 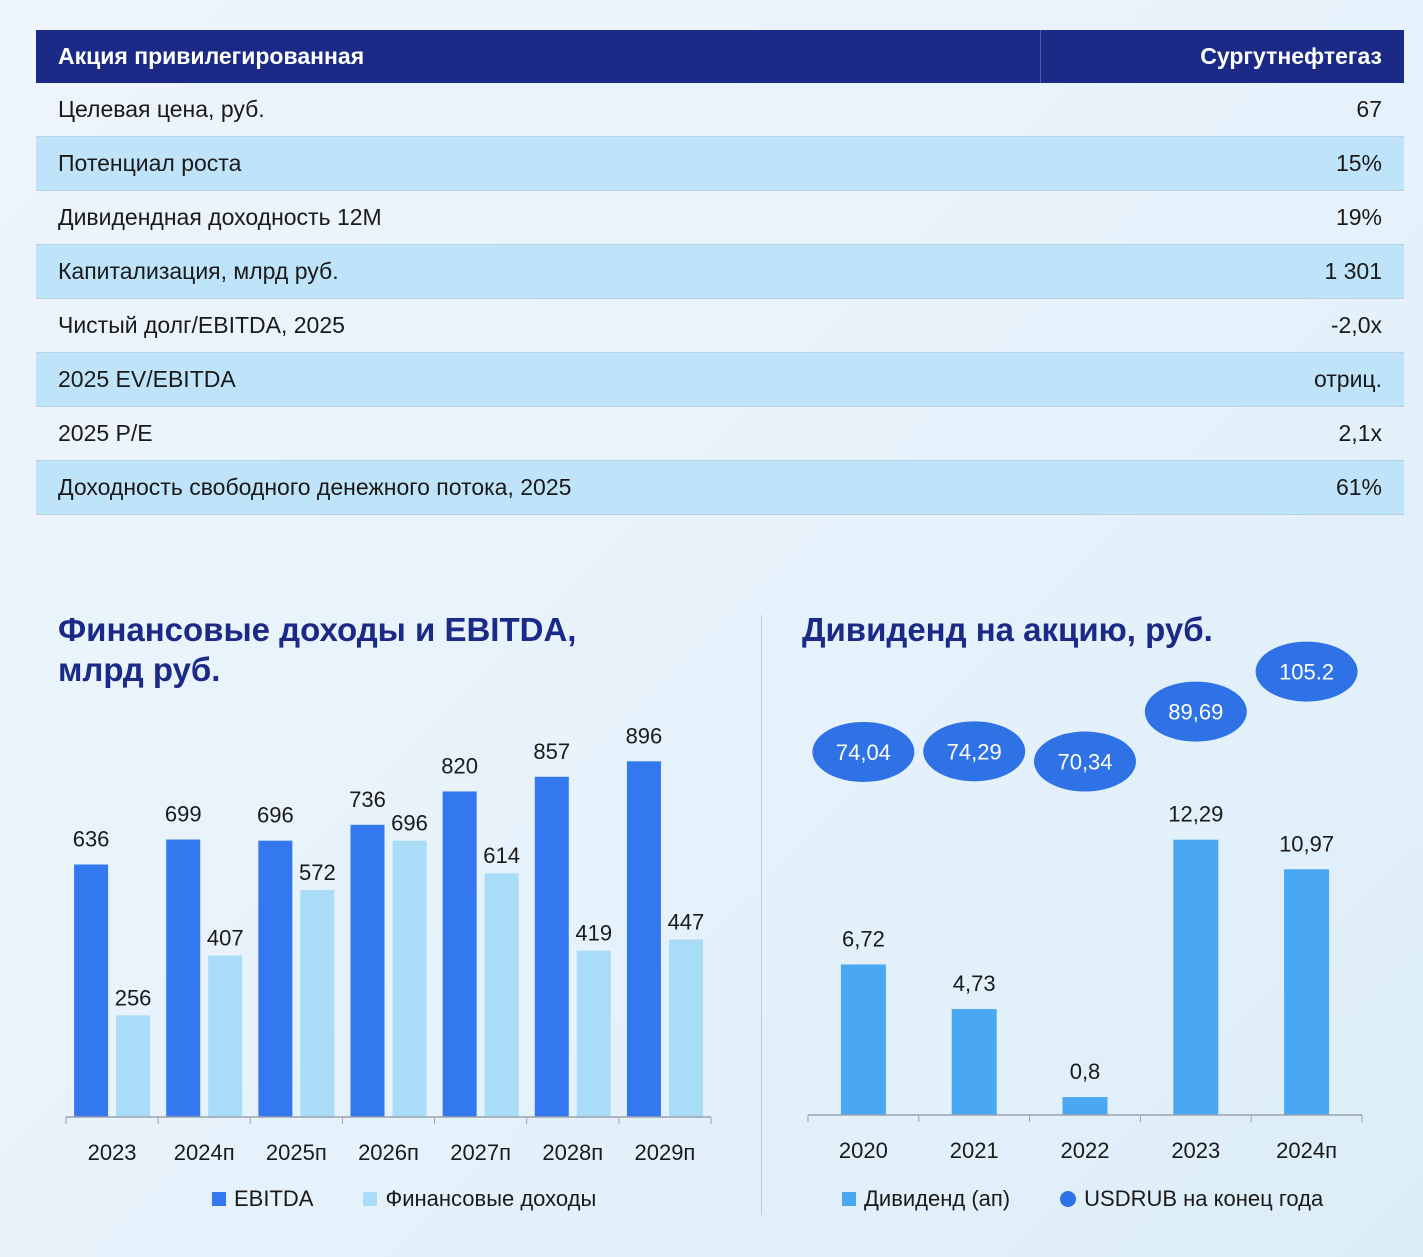 What do you see at coordinates (1291, 56) in the screenshot?
I see `header-company: Сургутнефтегаз` at bounding box center [1291, 56].